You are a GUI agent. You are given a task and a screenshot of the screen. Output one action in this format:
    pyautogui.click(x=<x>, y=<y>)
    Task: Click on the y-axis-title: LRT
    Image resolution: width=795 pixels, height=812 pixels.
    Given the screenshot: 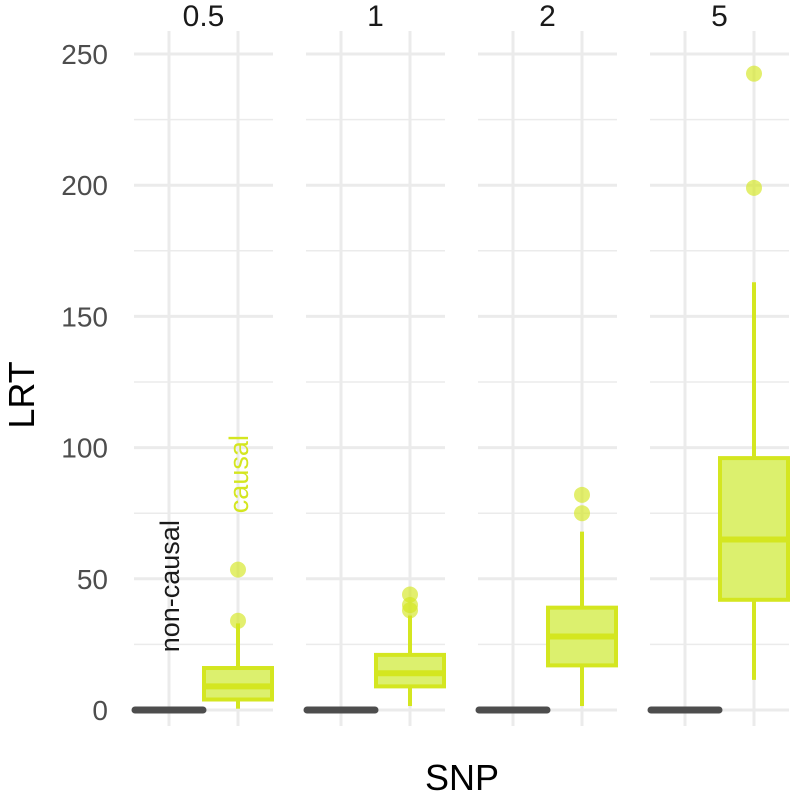 What is the action you would take?
    pyautogui.click(x=21, y=394)
    